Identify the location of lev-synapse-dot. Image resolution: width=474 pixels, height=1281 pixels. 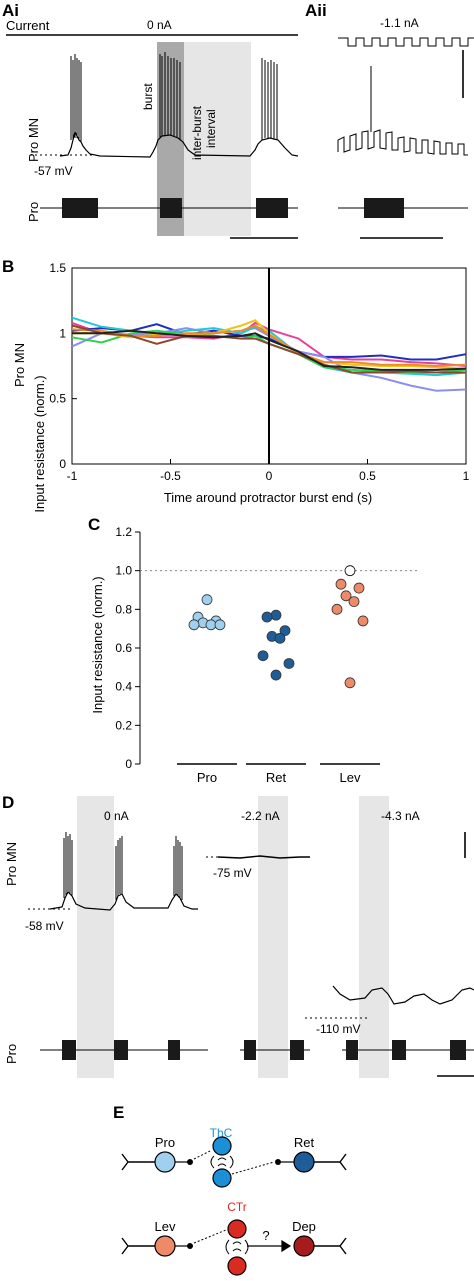
(190, 1246).